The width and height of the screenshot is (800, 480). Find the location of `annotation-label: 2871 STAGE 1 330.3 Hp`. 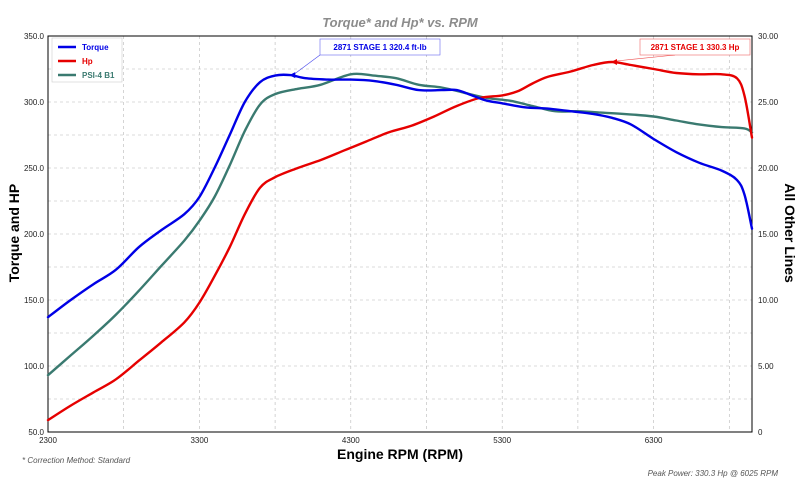

annotation-label: 2871 STAGE 1 330.3 Hp is located at coordinates (695, 47).